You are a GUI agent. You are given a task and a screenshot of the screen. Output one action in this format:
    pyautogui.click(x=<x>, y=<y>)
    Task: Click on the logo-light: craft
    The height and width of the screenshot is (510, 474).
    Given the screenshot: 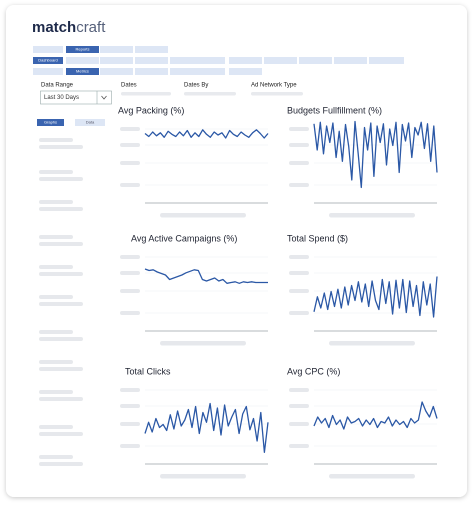 What is the action you would take?
    pyautogui.click(x=91, y=27)
    